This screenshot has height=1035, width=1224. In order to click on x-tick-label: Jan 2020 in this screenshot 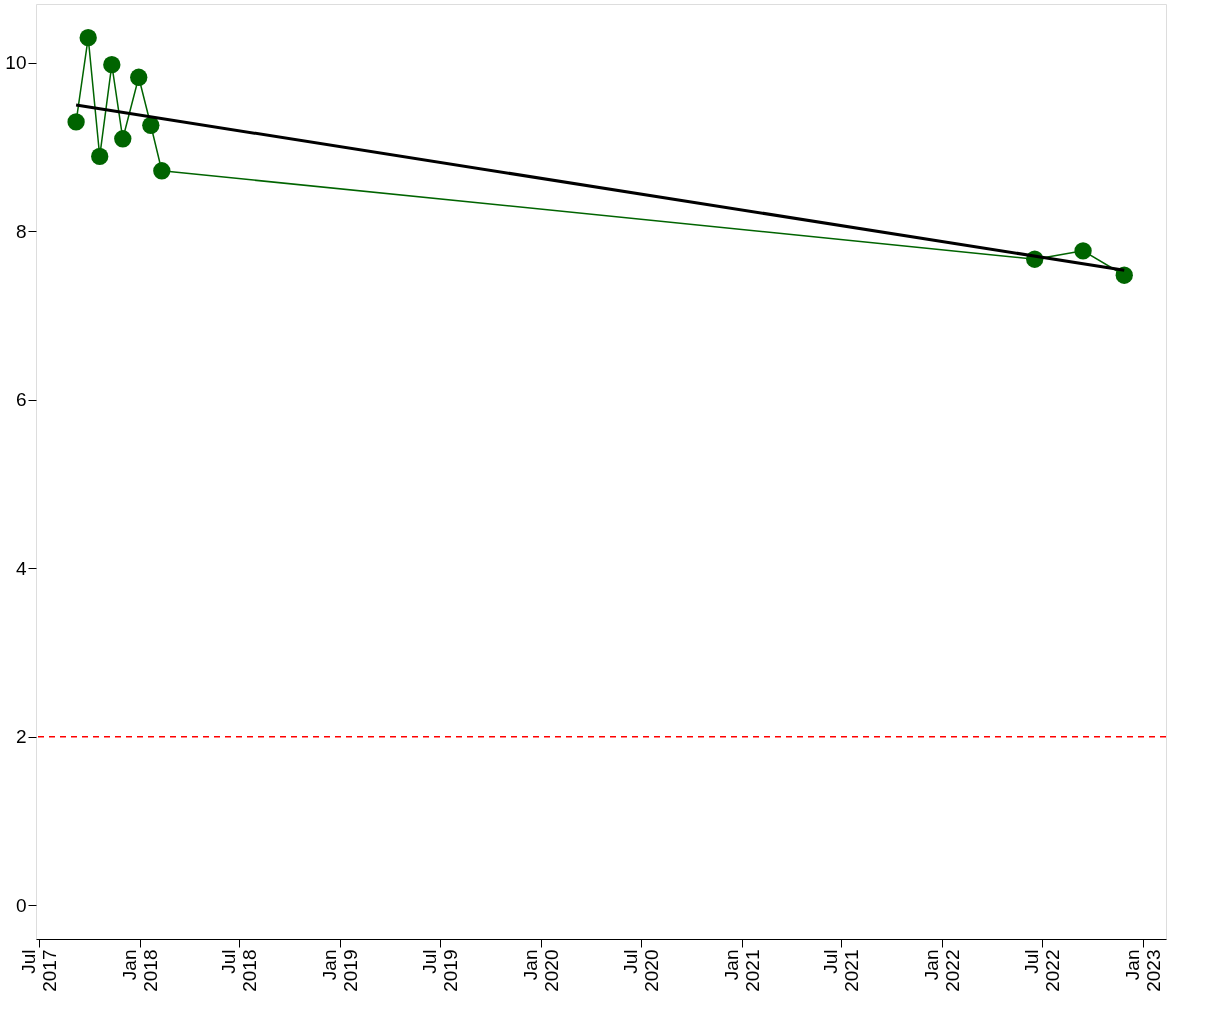, I will do `click(540, 970)`.